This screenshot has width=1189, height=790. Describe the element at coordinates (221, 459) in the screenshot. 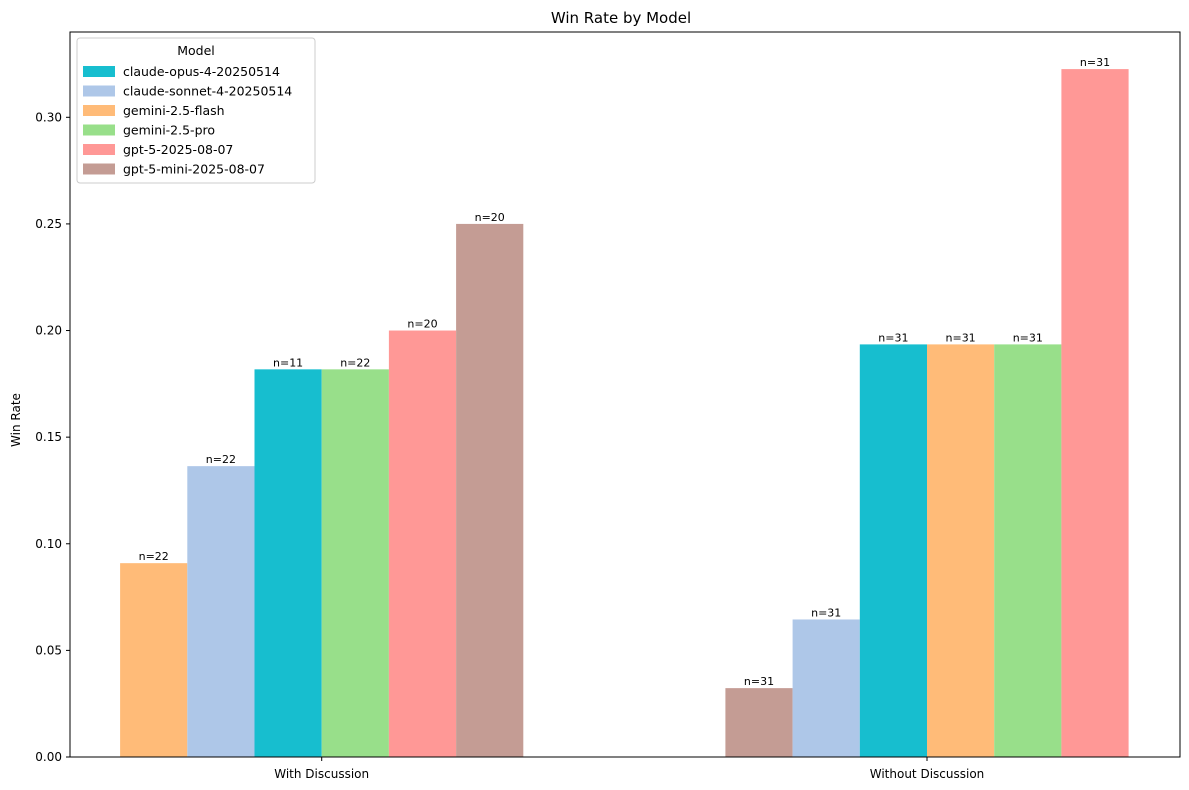

I see `bar-data-label-0-1: n=22` at that location.